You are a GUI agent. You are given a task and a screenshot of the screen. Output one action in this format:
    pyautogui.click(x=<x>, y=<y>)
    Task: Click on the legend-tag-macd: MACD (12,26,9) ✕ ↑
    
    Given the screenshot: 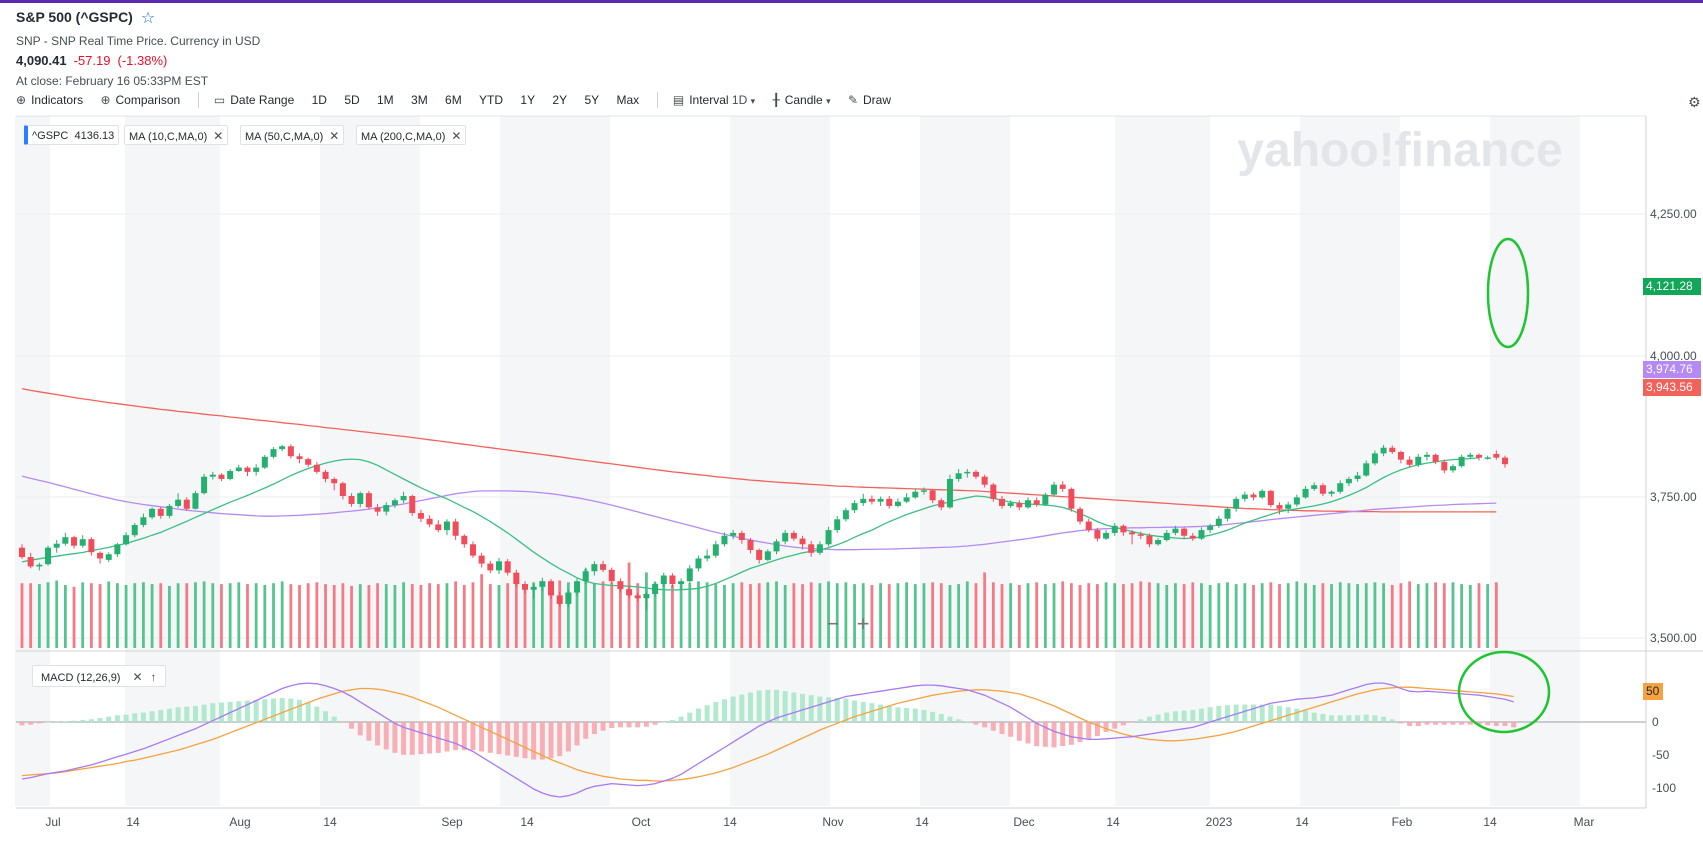 What is the action you would take?
    pyautogui.click(x=99, y=676)
    